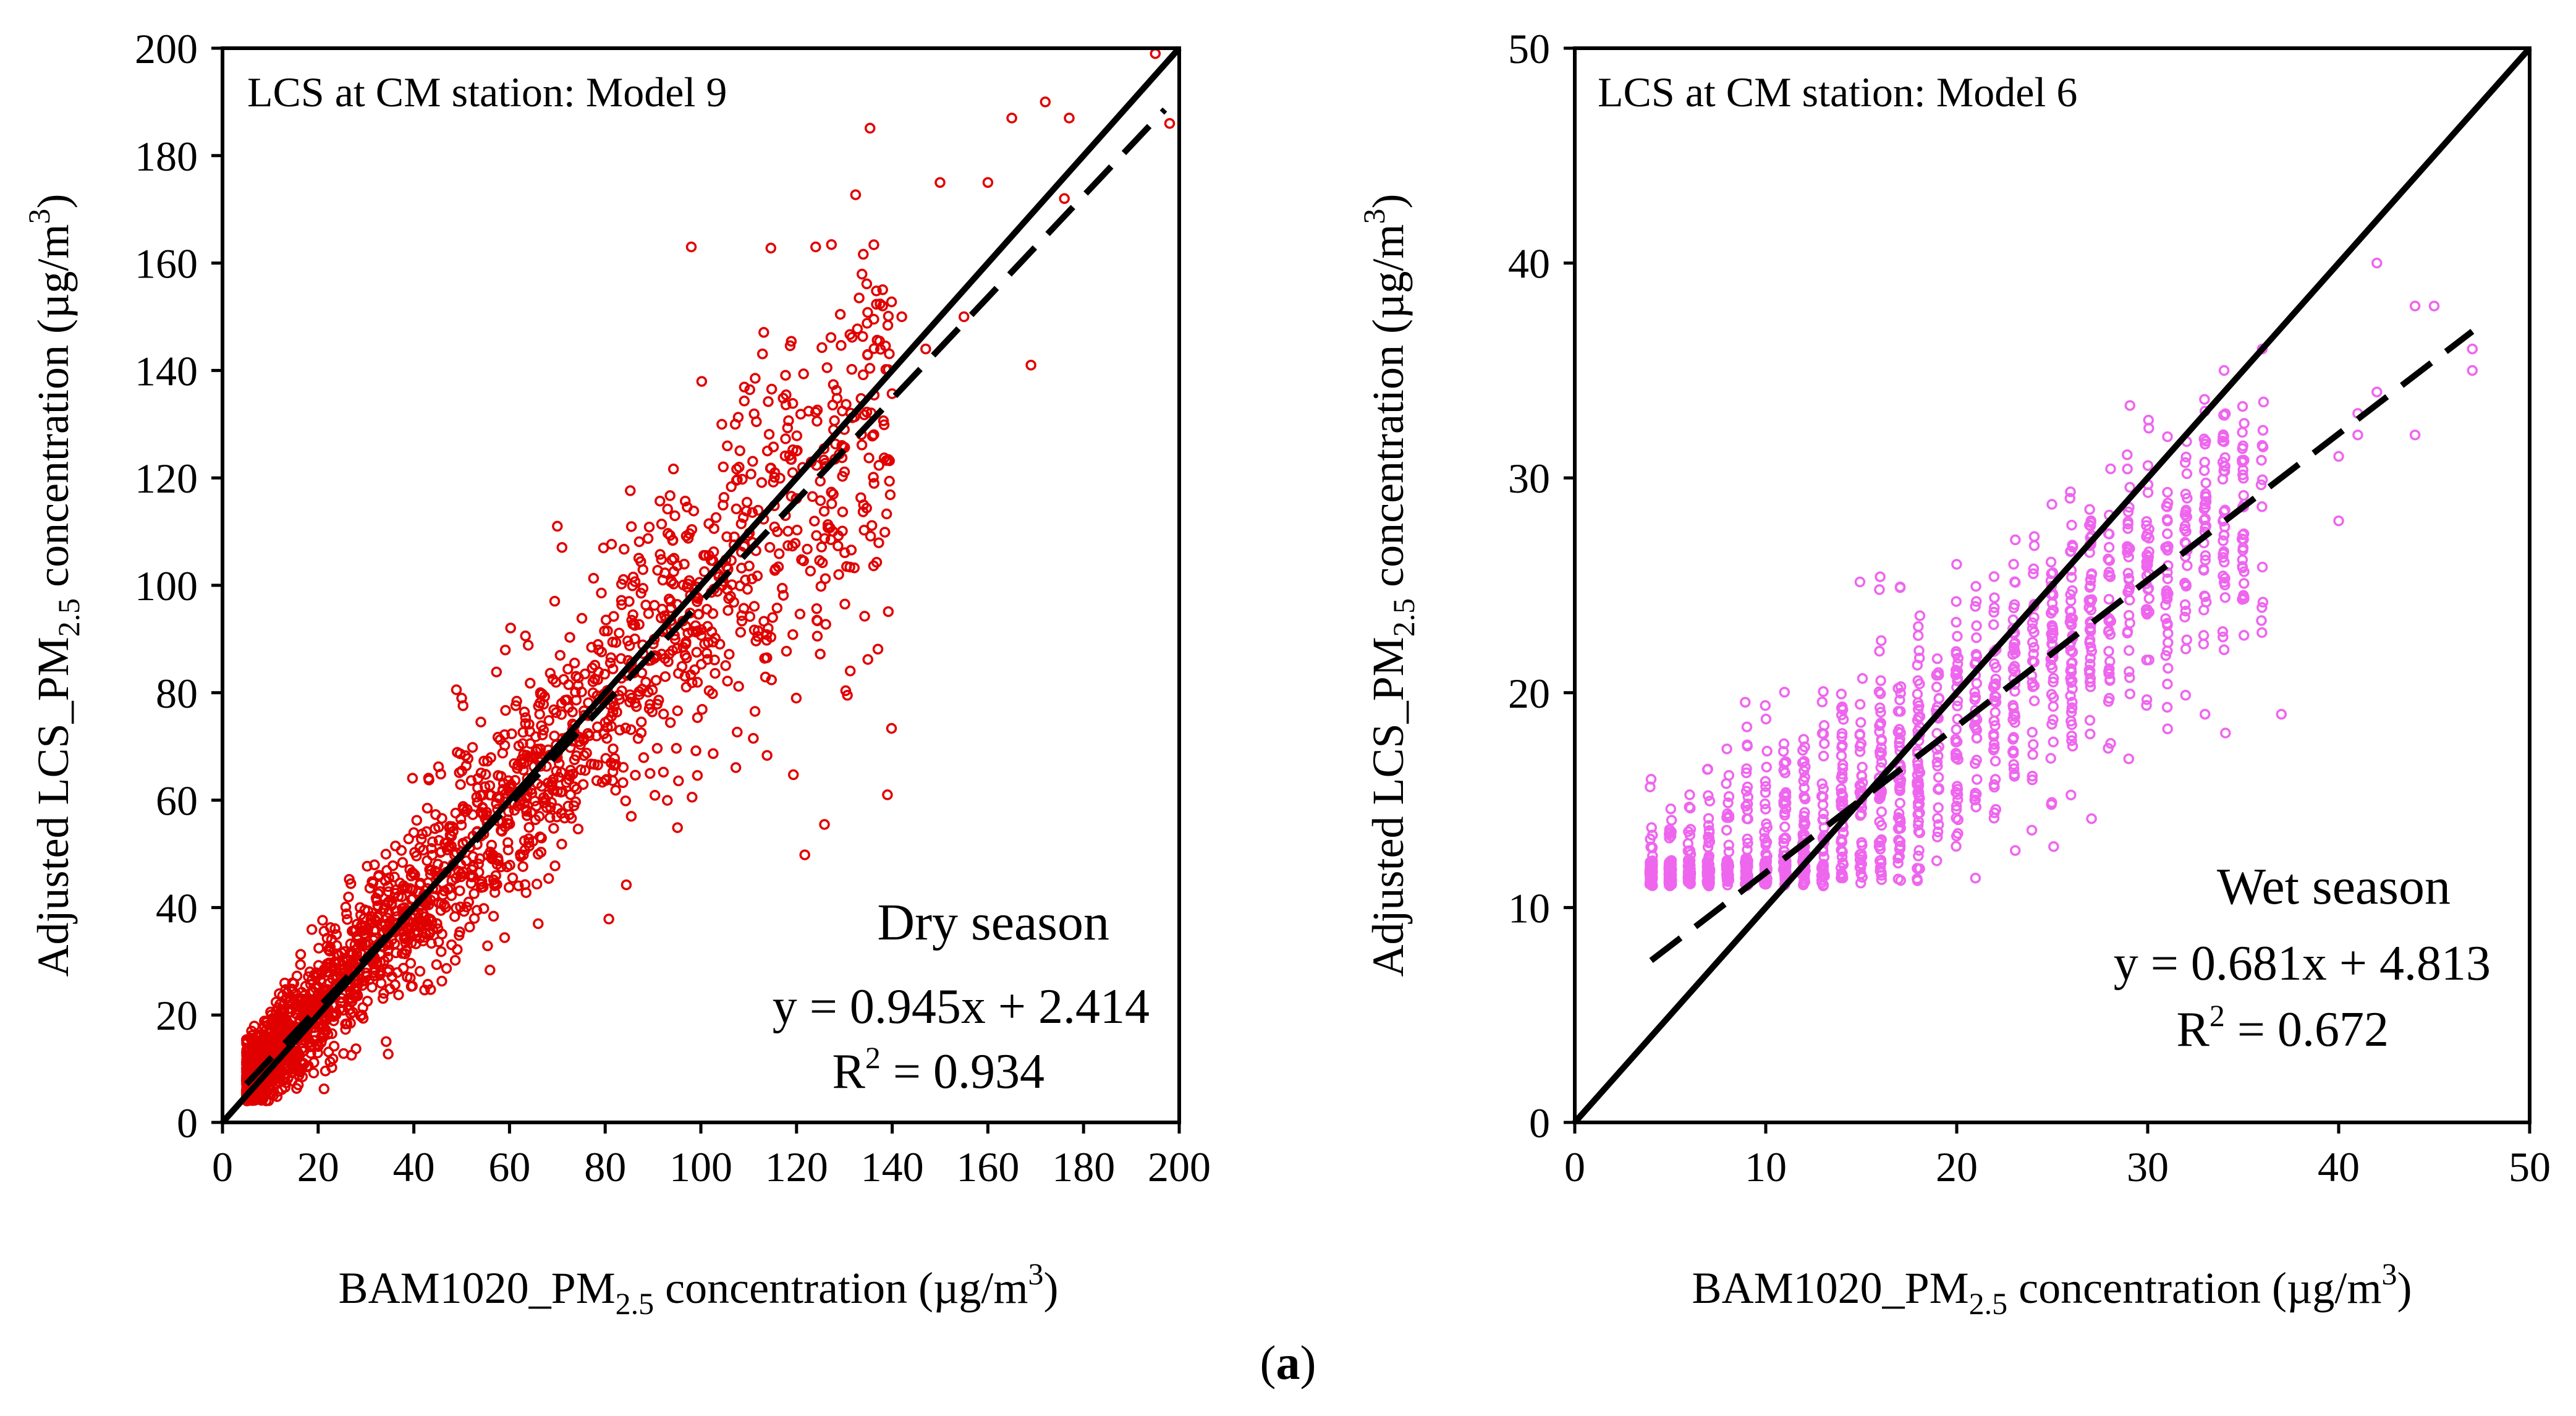 This screenshot has width=2576, height=1416. What do you see at coordinates (2530, 1166) in the screenshot?
I see `x-tick-label: 50` at bounding box center [2530, 1166].